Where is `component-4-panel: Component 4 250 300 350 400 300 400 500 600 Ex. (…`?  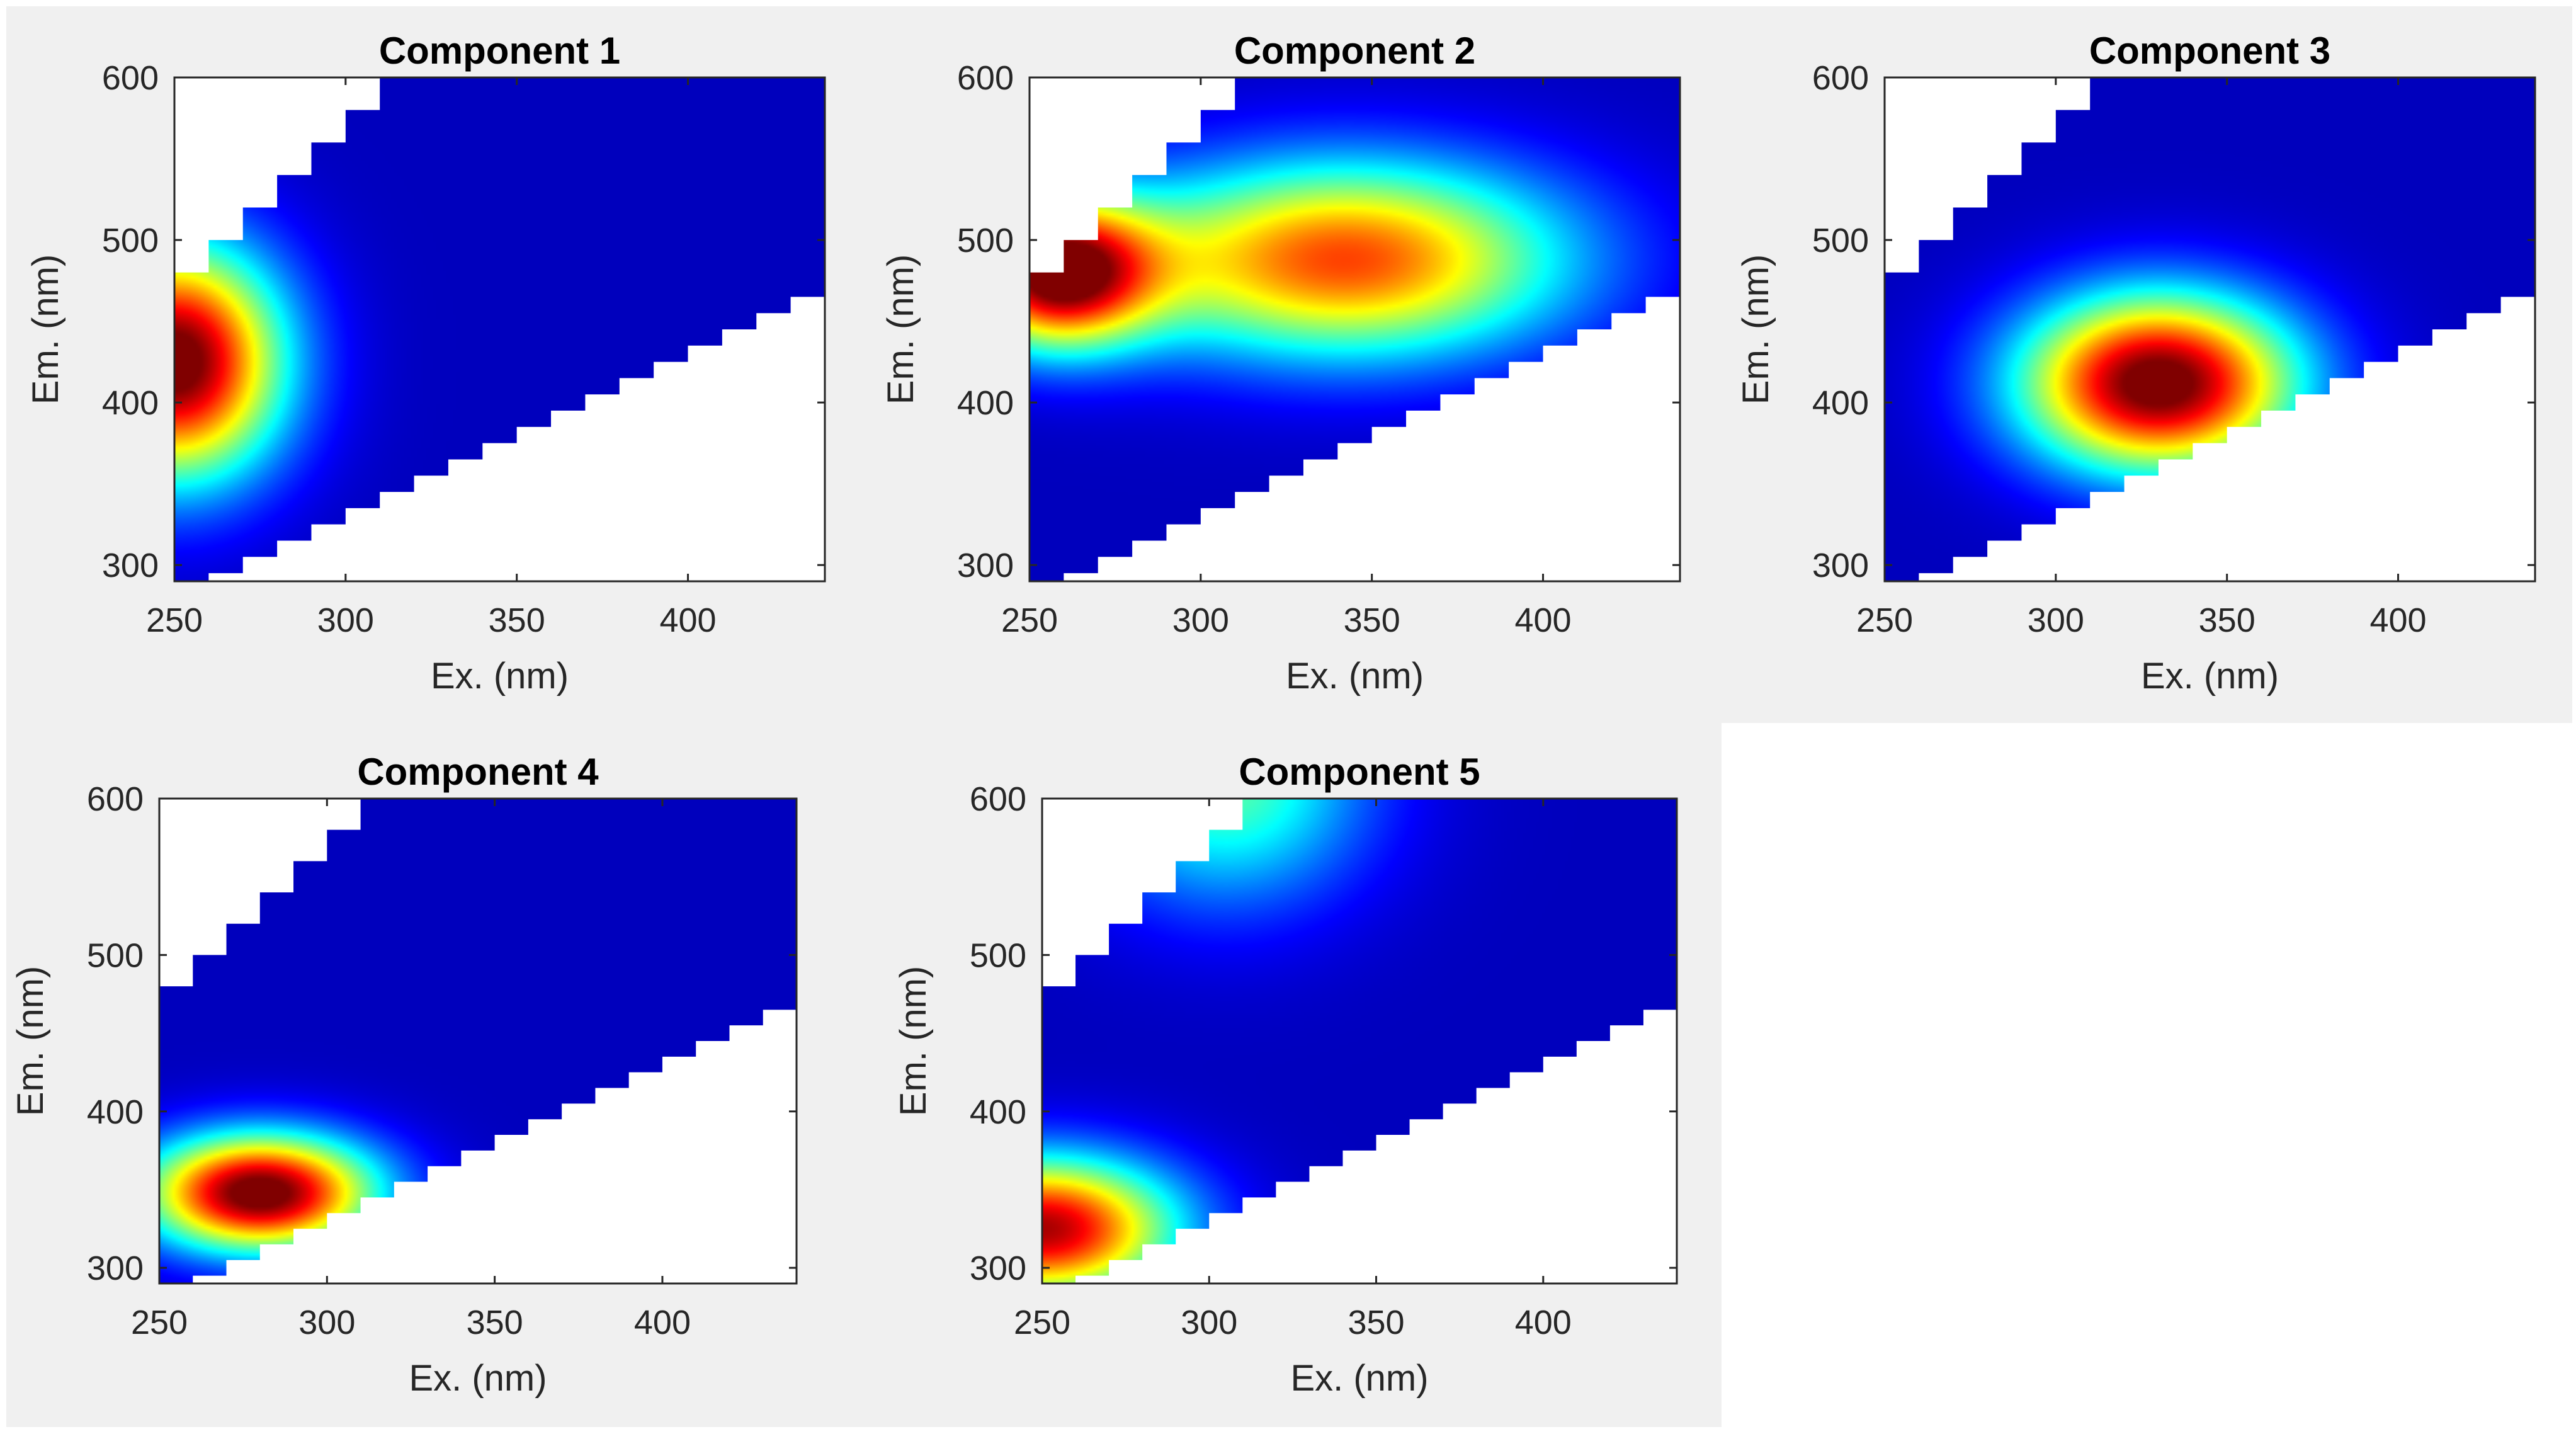 component-4-panel: Component 4 250 300 350 400 300 400 500 600 Ex. (… is located at coordinates (404, 1075).